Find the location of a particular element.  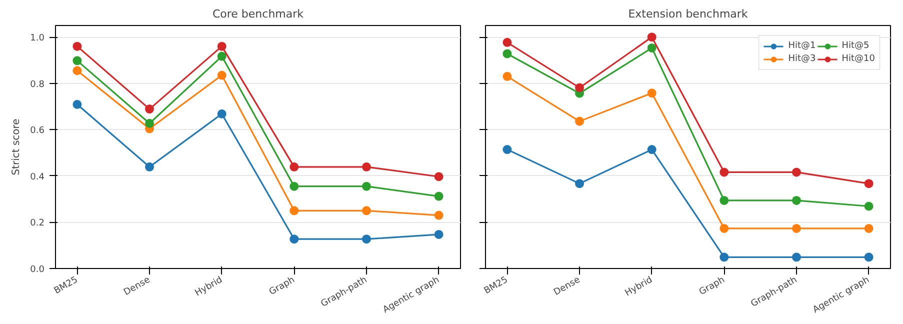

y-tick-label: 0.2 is located at coordinates (37, 223).